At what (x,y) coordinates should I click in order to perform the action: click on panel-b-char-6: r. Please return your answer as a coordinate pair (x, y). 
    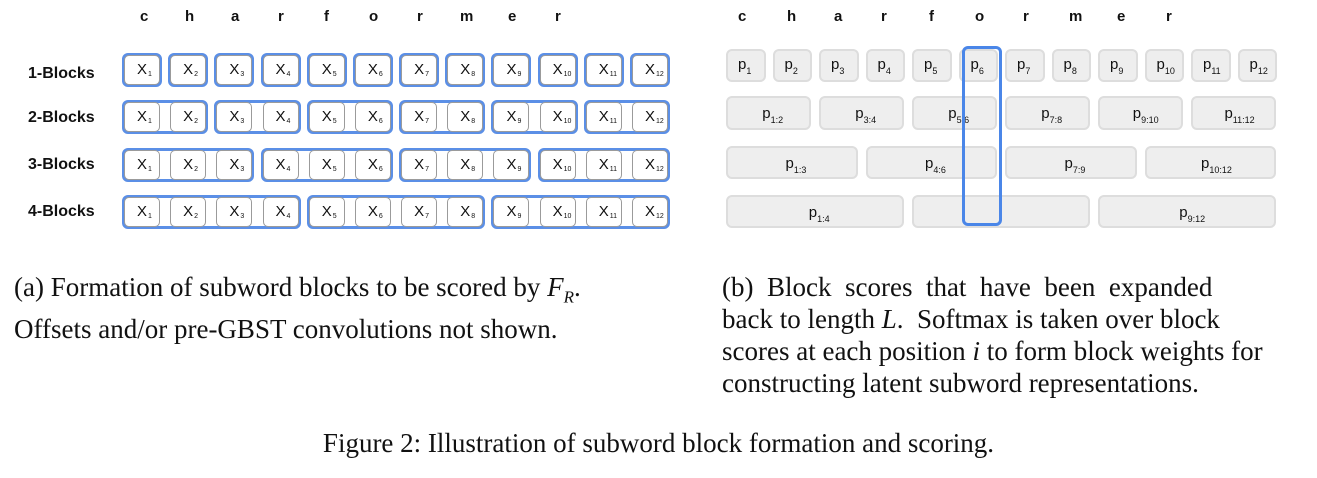
    Looking at the image, I should click on (1026, 16).